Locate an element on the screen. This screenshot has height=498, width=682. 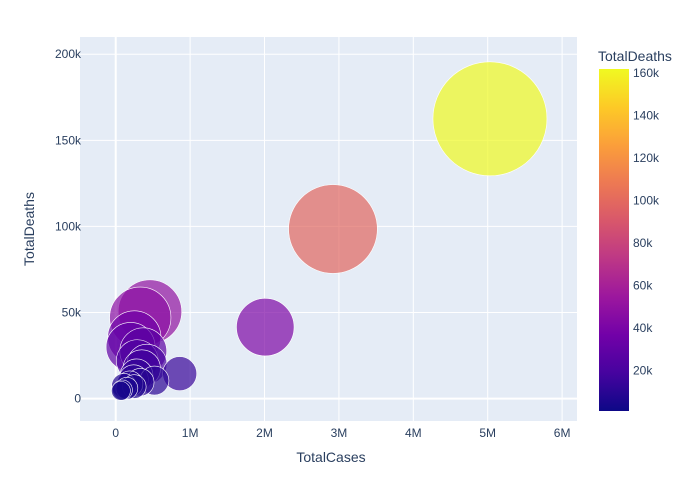
x-tick-label: 2M is located at coordinates (264, 433).